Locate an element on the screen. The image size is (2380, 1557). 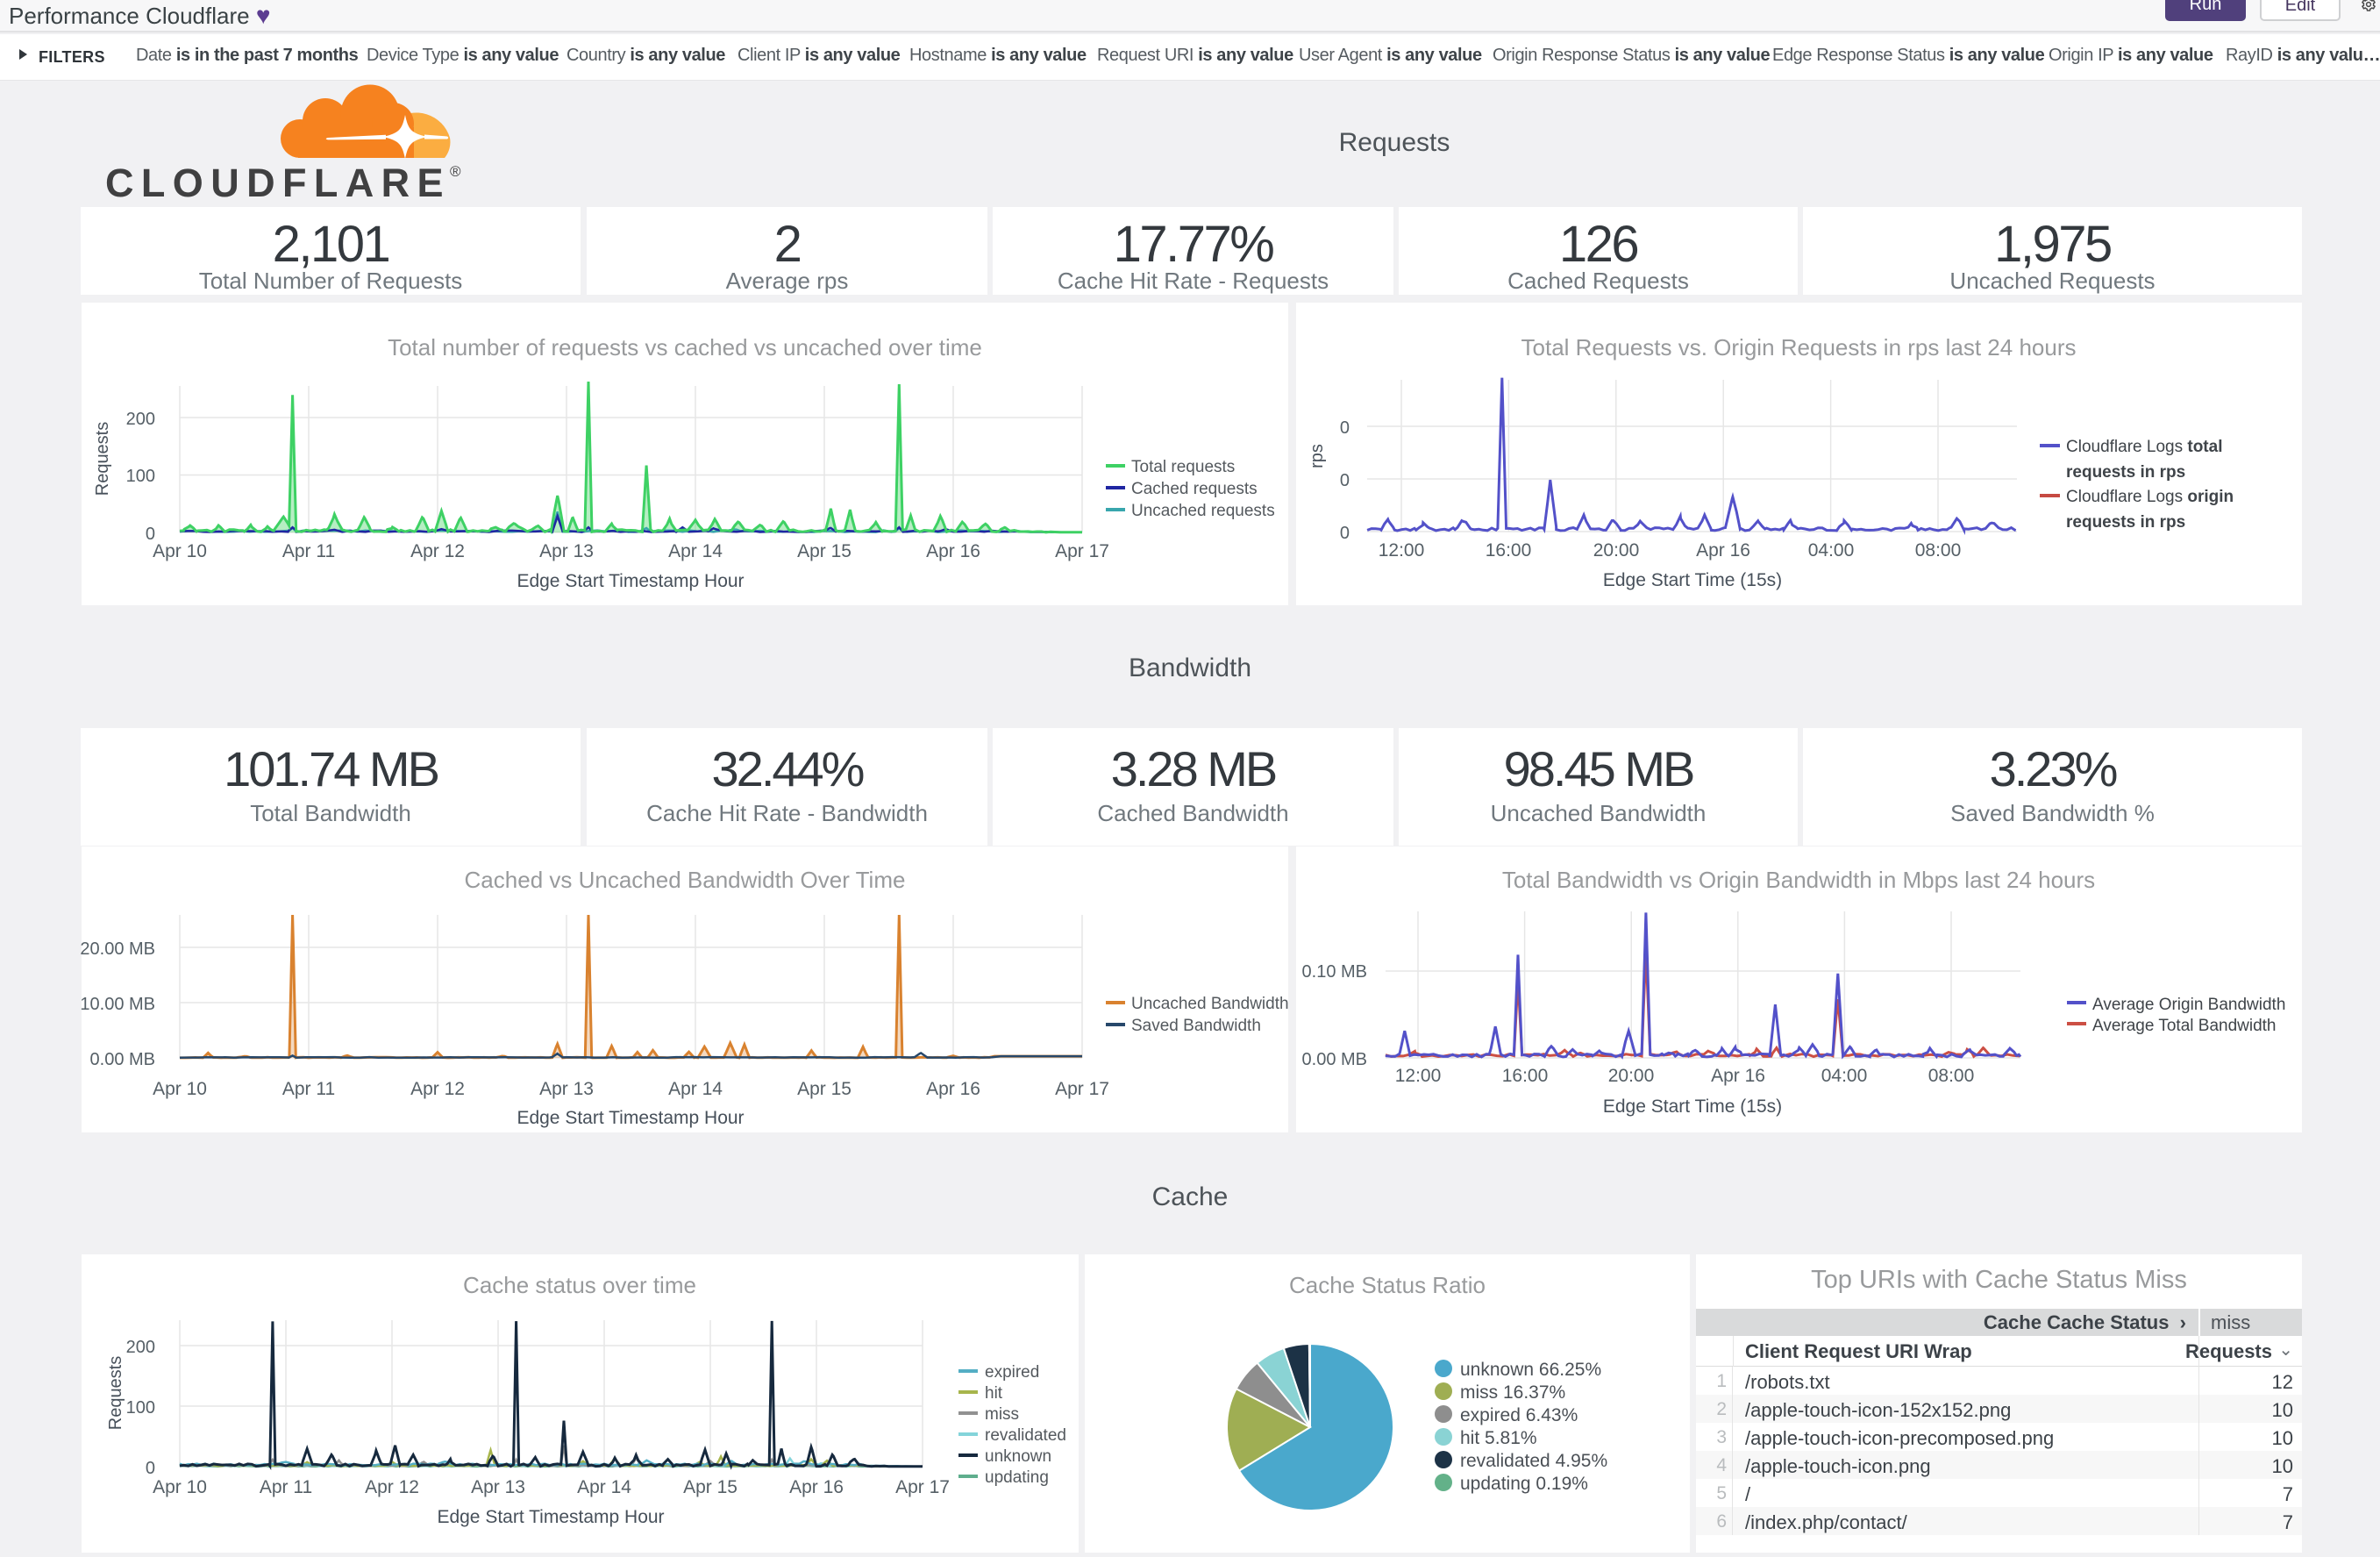
svg-text: Cloudflare Logs origin is located at coordinates (2150, 497).